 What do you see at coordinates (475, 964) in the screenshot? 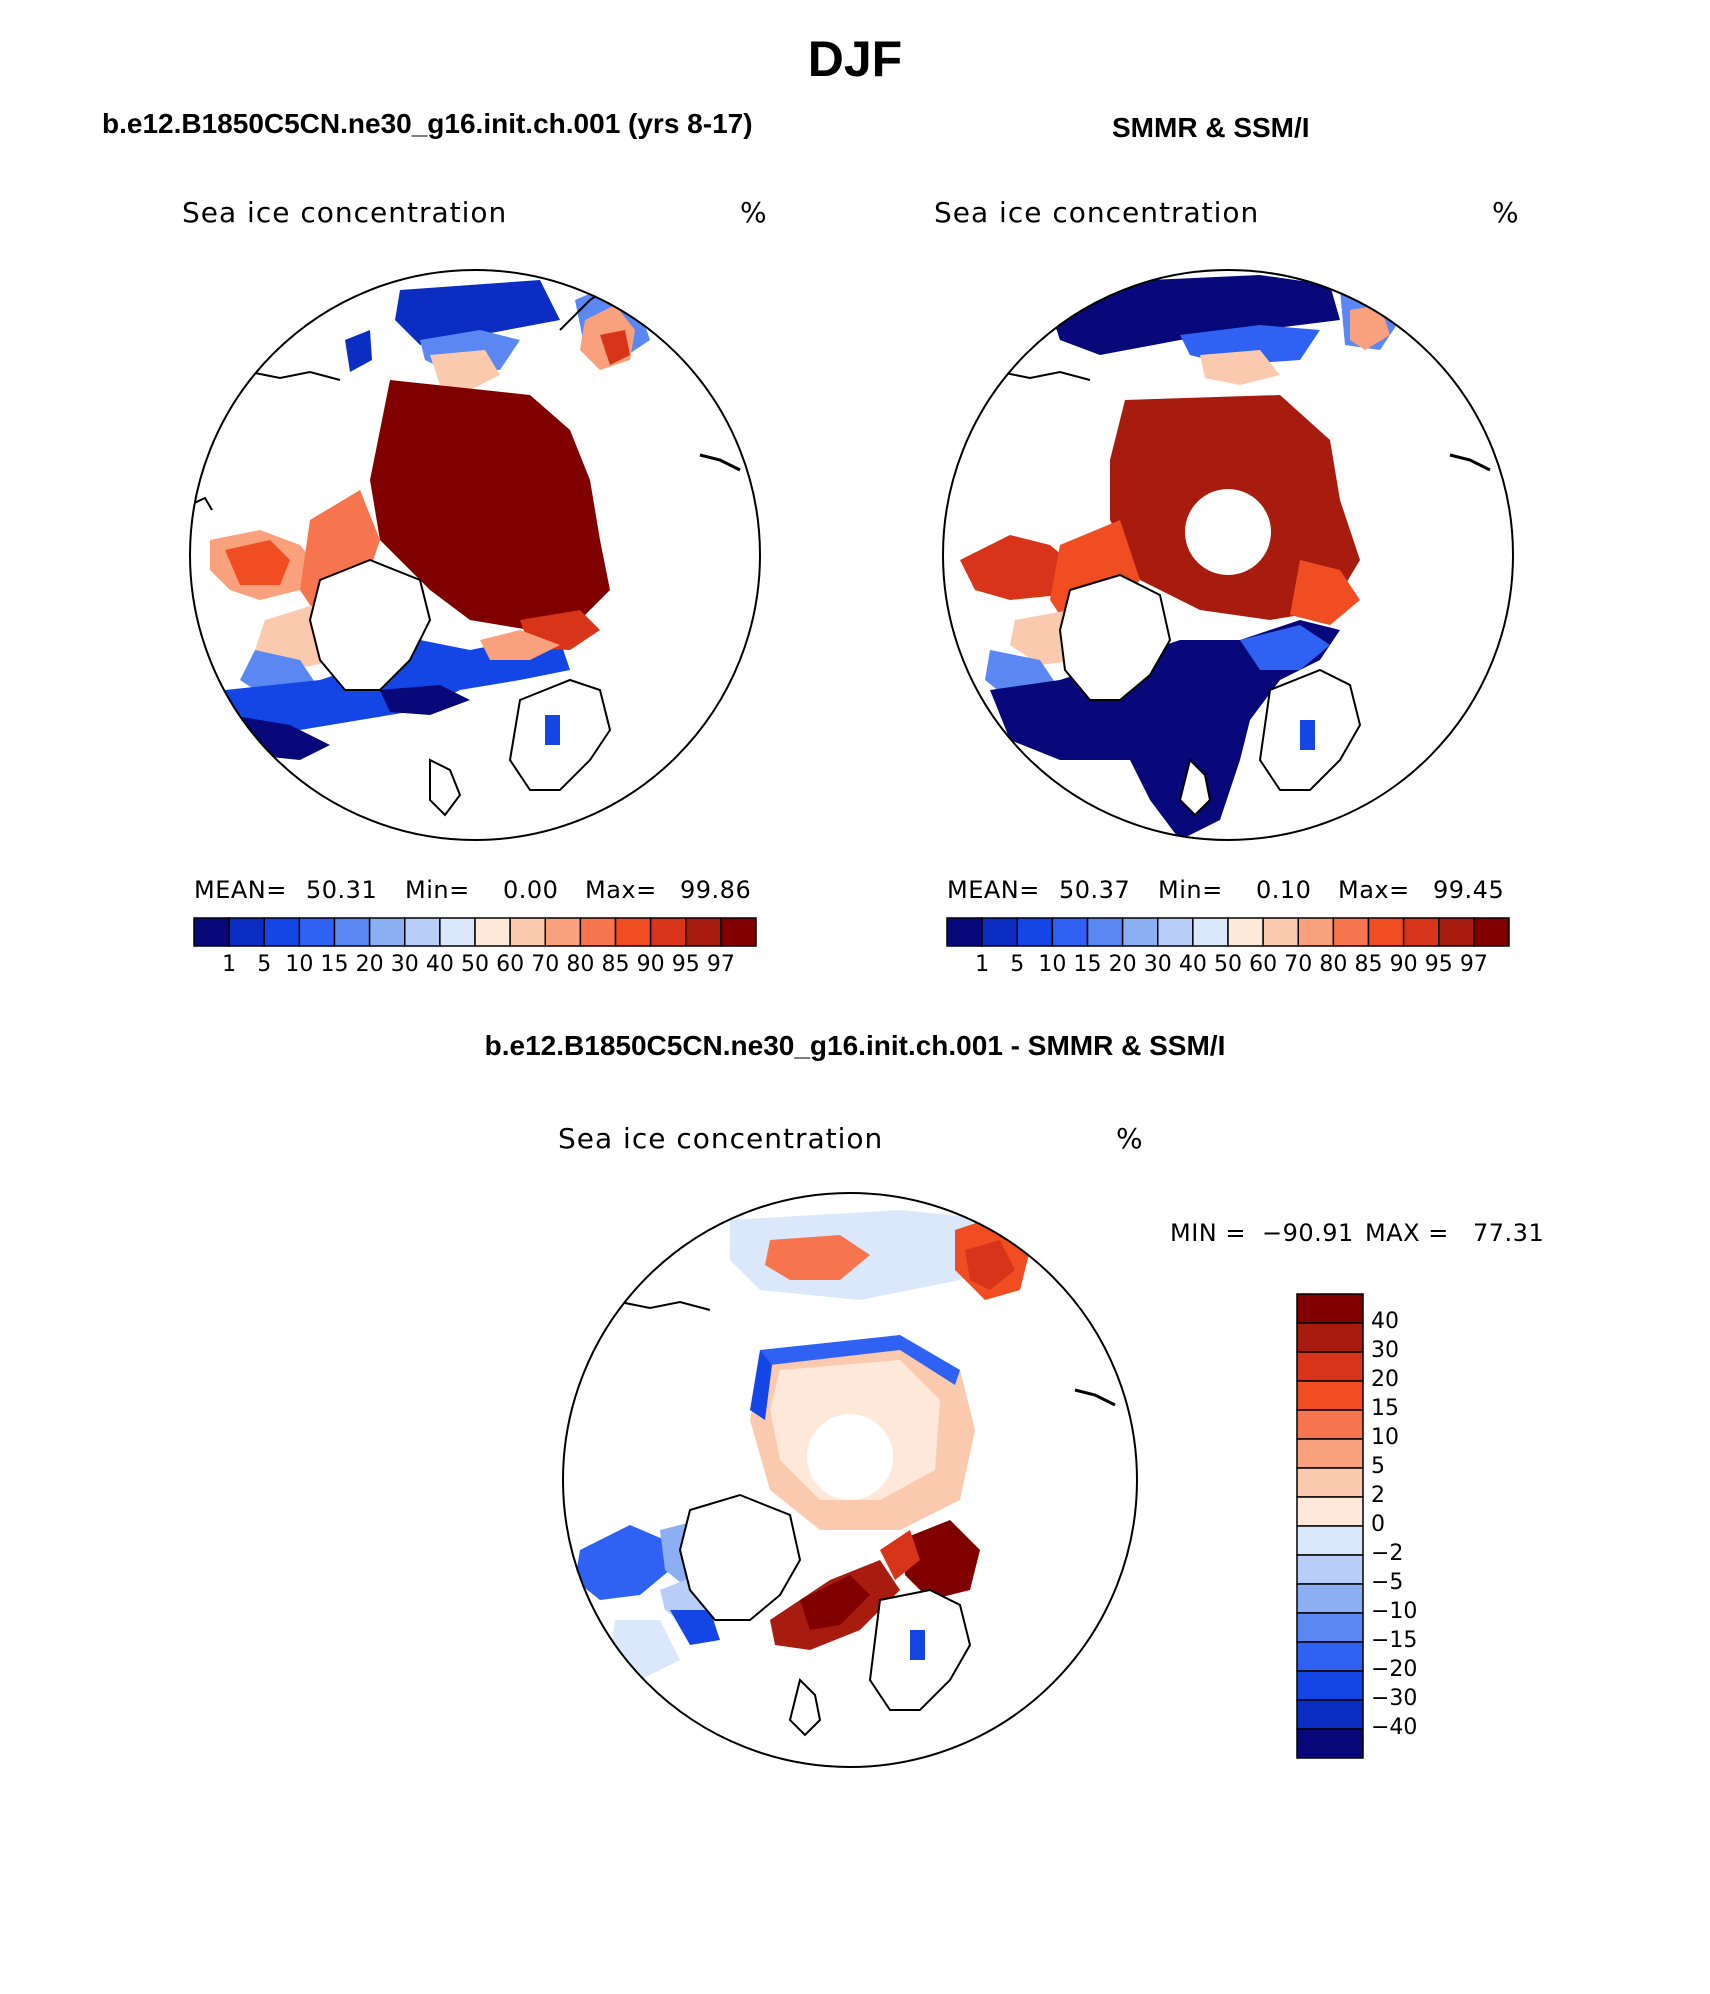
I see `model-colorbar-tick-label: 50` at bounding box center [475, 964].